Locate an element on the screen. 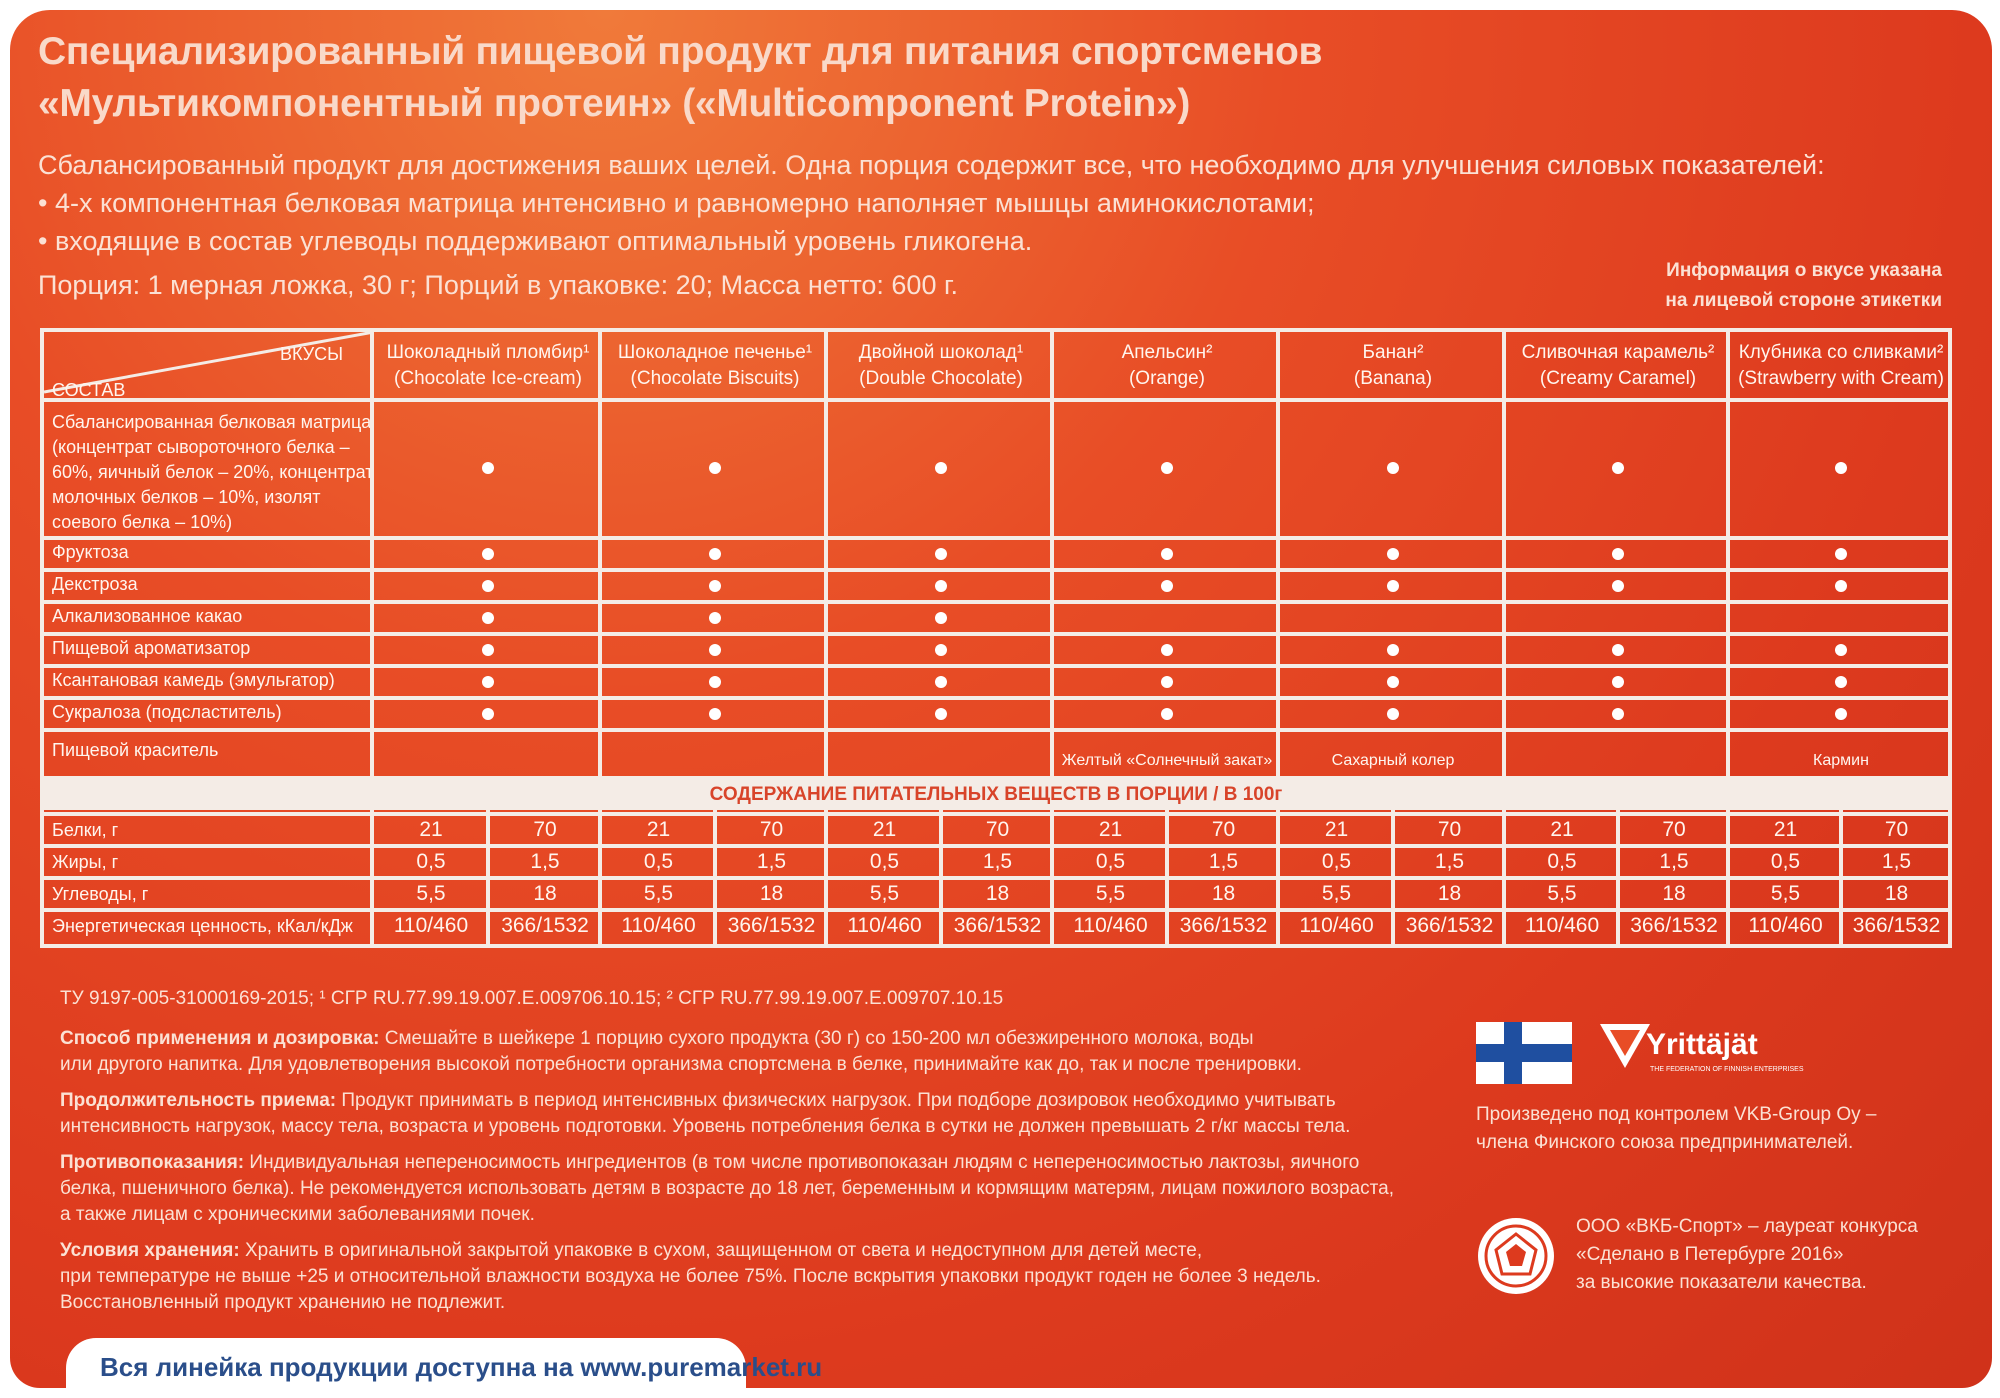  ingredient-label: Пищевой ароматизатор is located at coordinates (151, 648).